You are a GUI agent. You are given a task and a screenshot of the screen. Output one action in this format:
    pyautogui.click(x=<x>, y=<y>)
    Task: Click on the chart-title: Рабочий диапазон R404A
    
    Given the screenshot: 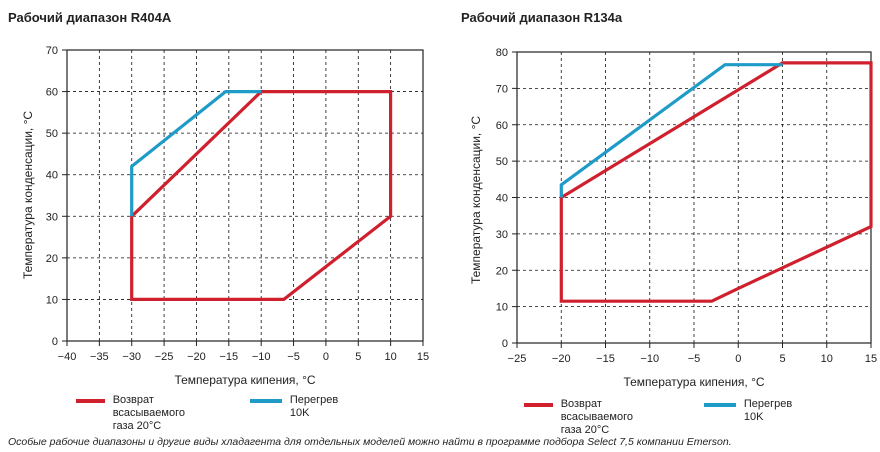 What is the action you would take?
    pyautogui.click(x=90, y=17)
    